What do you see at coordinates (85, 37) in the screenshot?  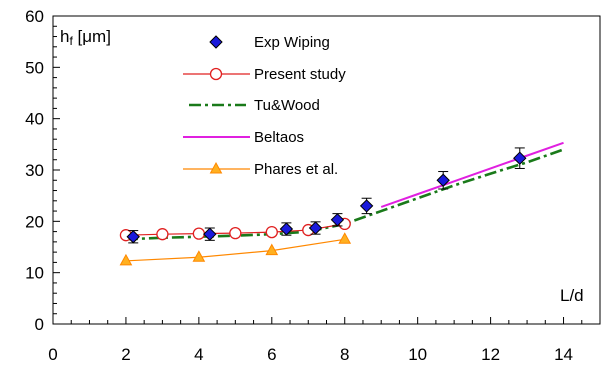 I see `y-axis-title: hf [μm]` at bounding box center [85, 37].